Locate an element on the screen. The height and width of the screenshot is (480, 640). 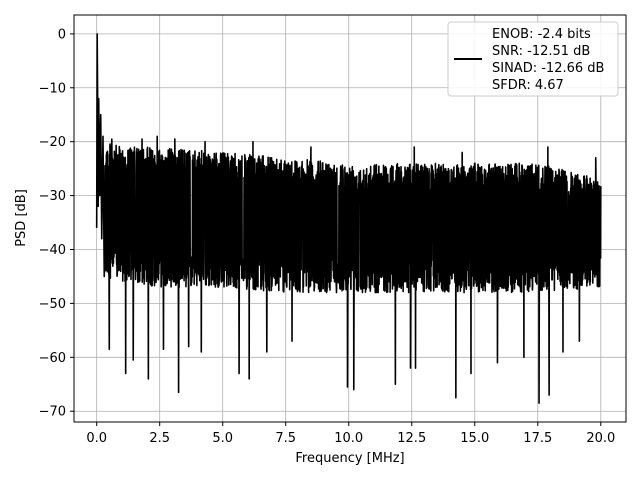
y-tick-label: 0 is located at coordinates (62, 34).